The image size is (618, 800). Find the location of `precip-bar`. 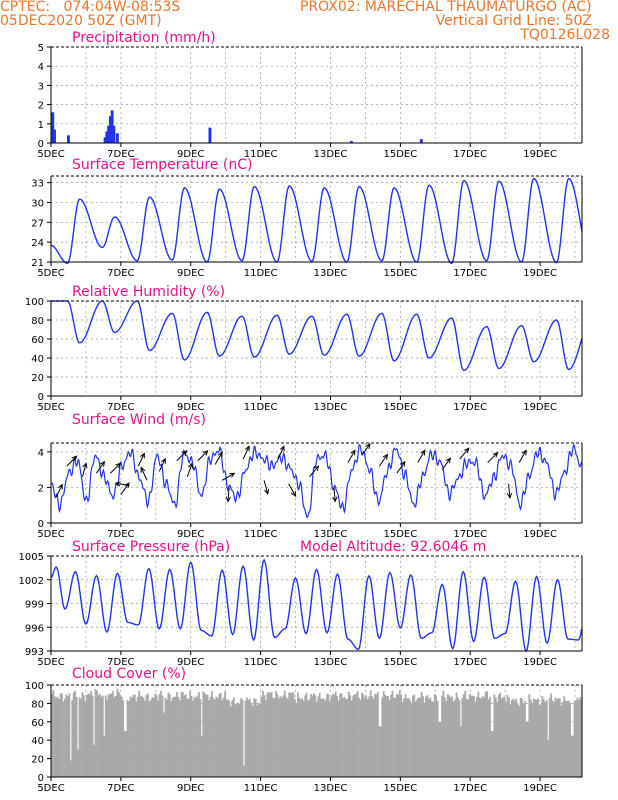

precip-bar is located at coordinates (112, 126).